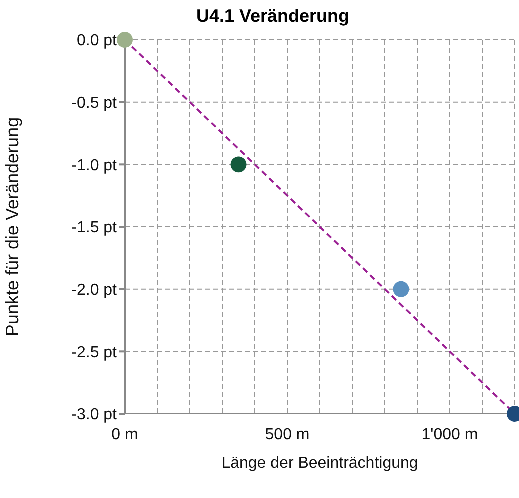 This screenshot has width=519, height=498. I want to click on x-tick-label: 500 m, so click(287, 435).